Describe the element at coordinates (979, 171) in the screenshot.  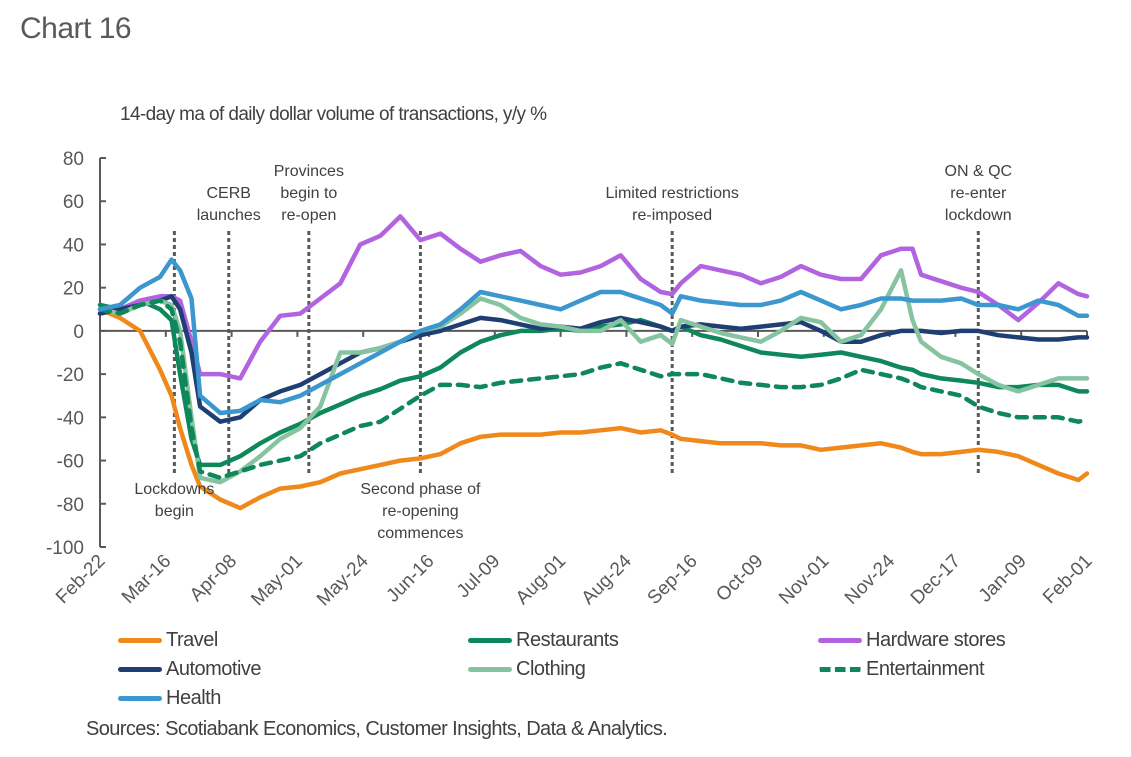
I see `annotation-text: ON & QC` at that location.